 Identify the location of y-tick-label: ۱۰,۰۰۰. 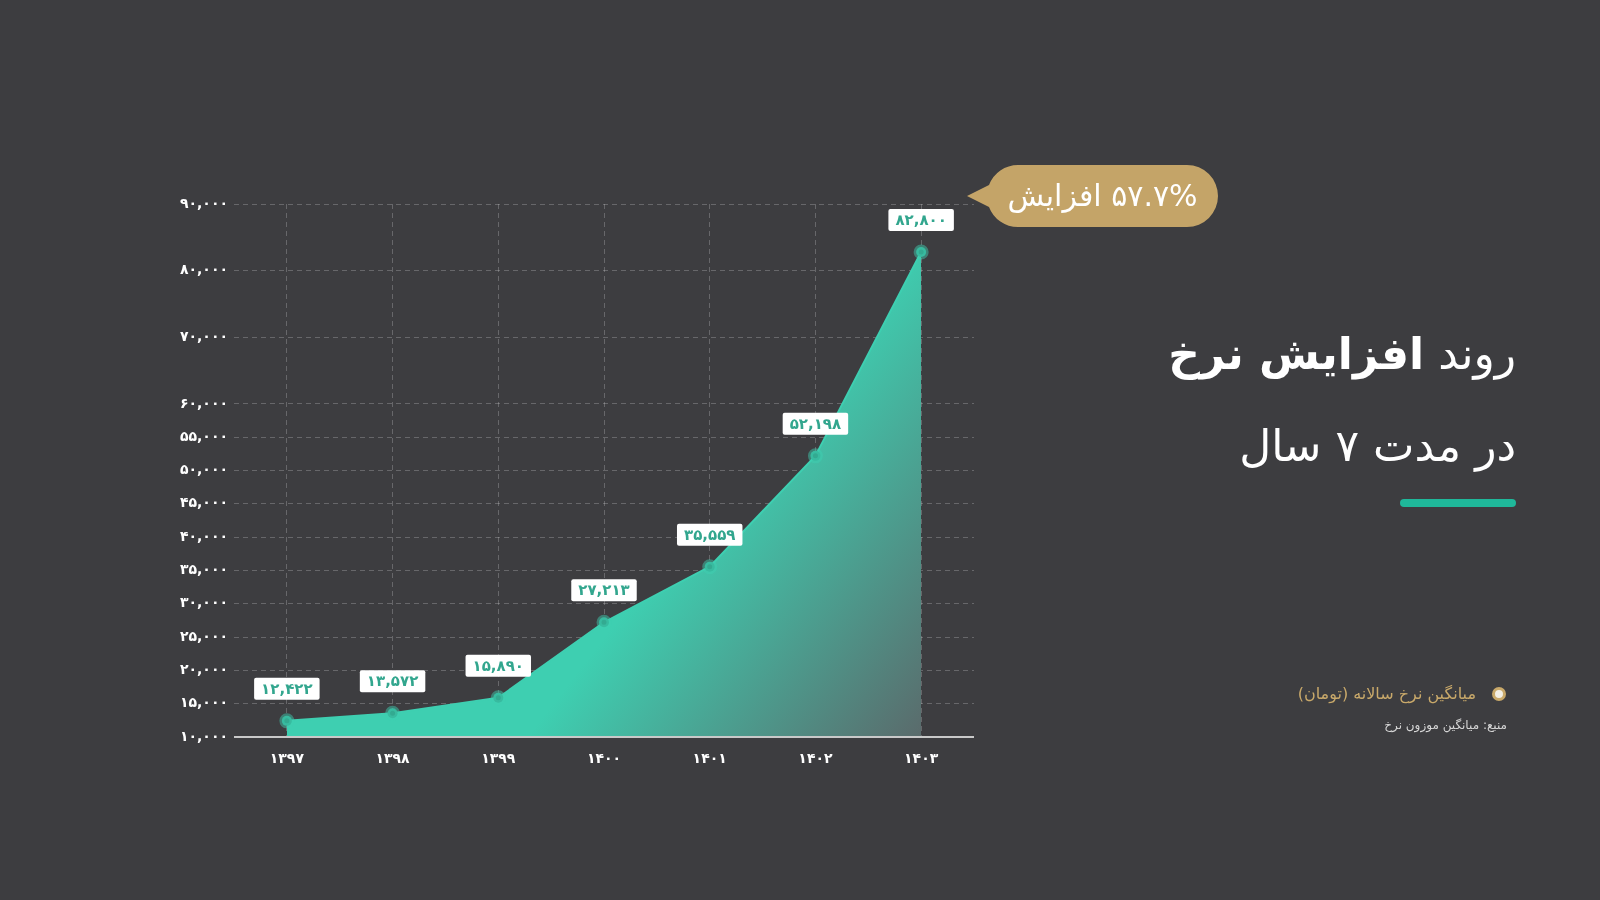
(203, 735).